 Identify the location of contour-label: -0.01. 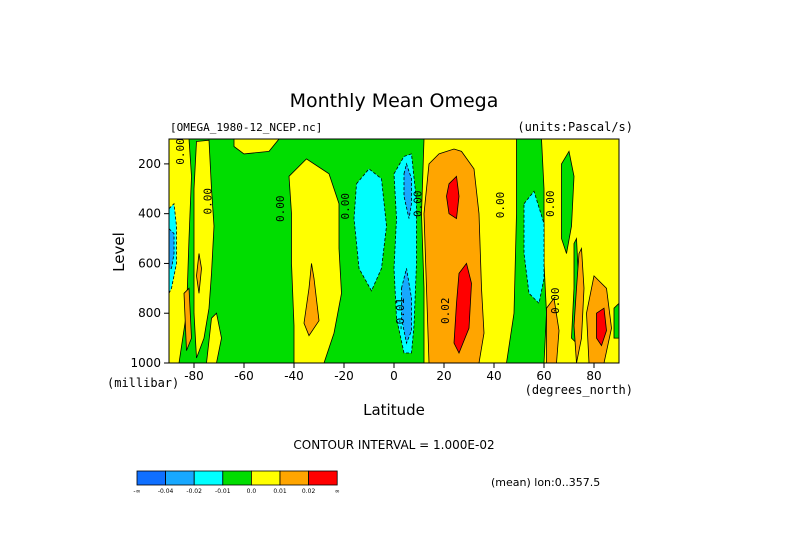
(400, 314).